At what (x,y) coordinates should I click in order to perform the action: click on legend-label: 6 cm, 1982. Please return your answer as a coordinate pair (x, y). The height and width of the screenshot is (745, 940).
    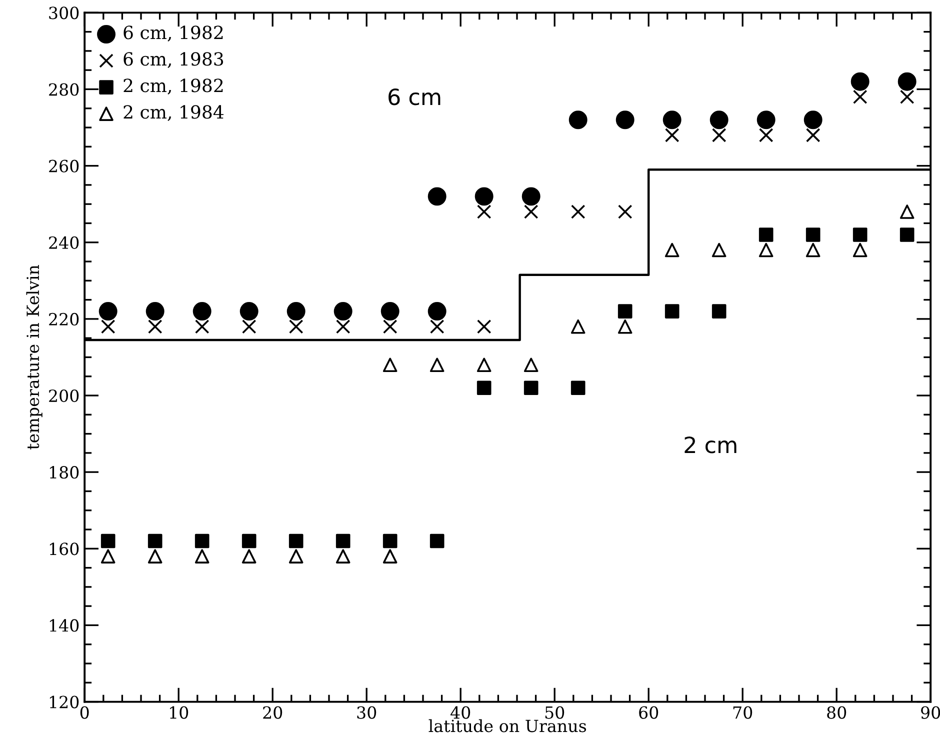
    Looking at the image, I should click on (173, 34).